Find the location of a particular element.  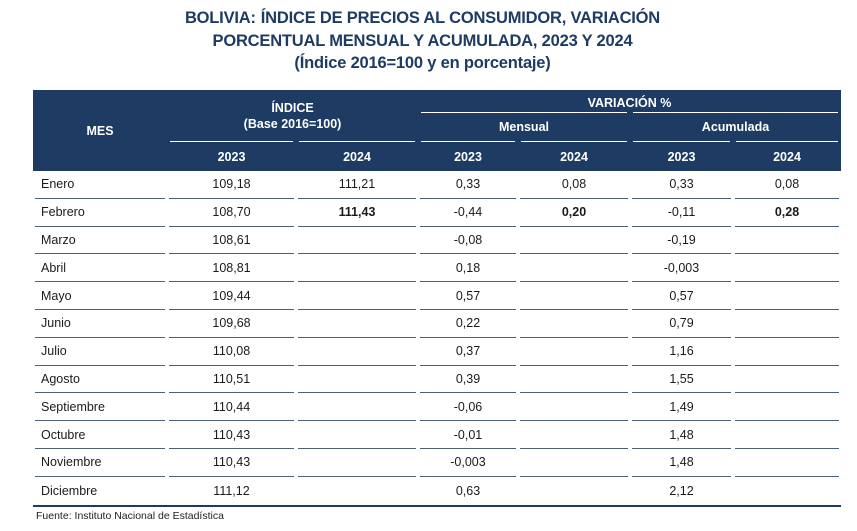

table-row: Abril 108,81 0,18 -0,003 is located at coordinates (437, 268).